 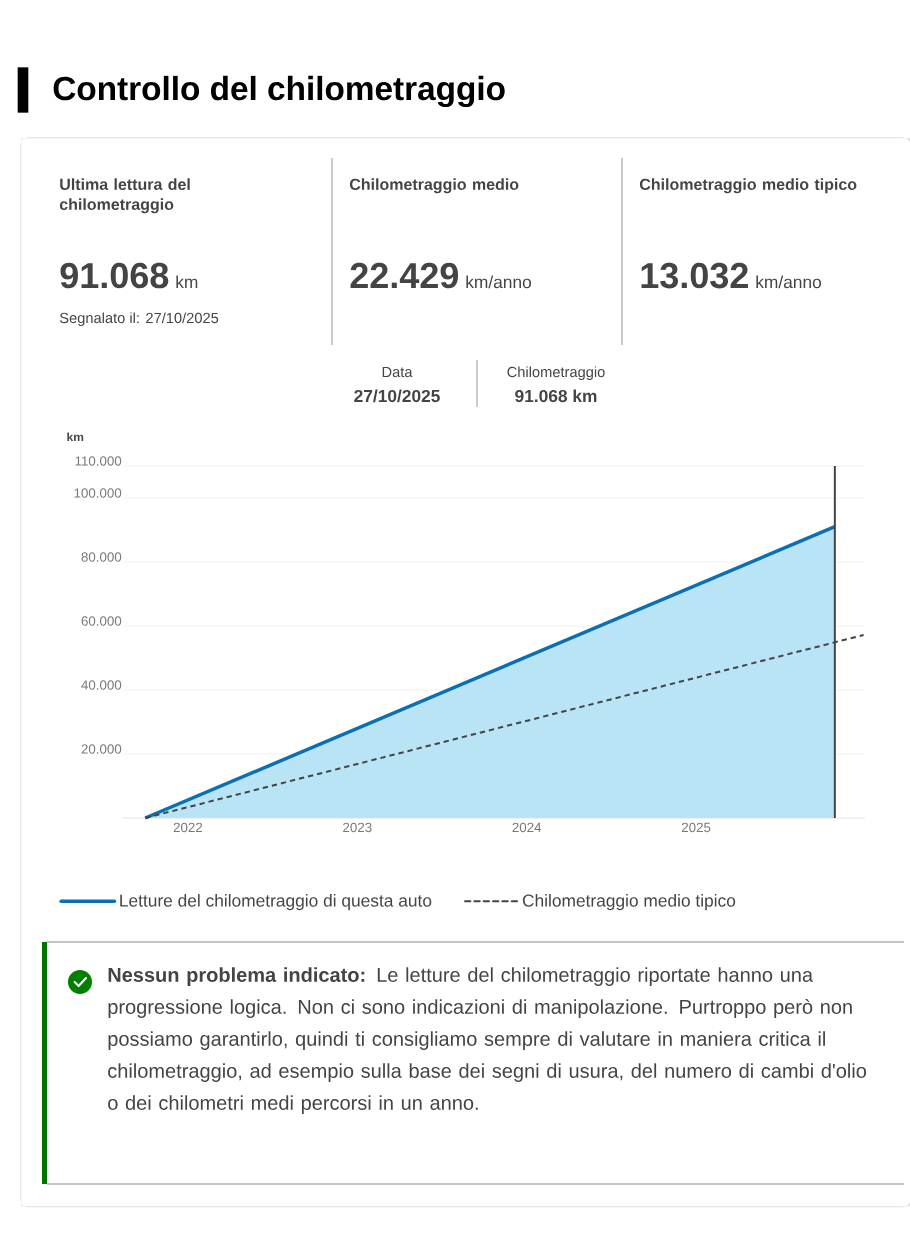 I want to click on text: km, so click(x=187, y=281).